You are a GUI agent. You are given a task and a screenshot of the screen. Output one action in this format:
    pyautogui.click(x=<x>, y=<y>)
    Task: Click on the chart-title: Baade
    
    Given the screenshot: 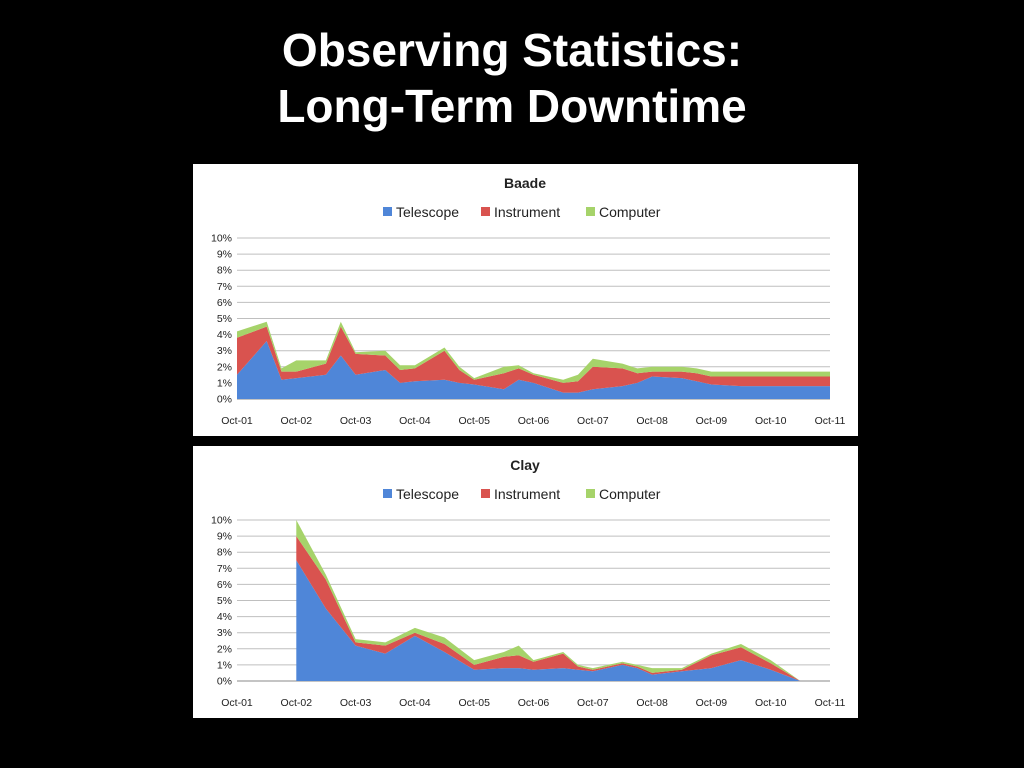 What is the action you would take?
    pyautogui.click(x=525, y=183)
    